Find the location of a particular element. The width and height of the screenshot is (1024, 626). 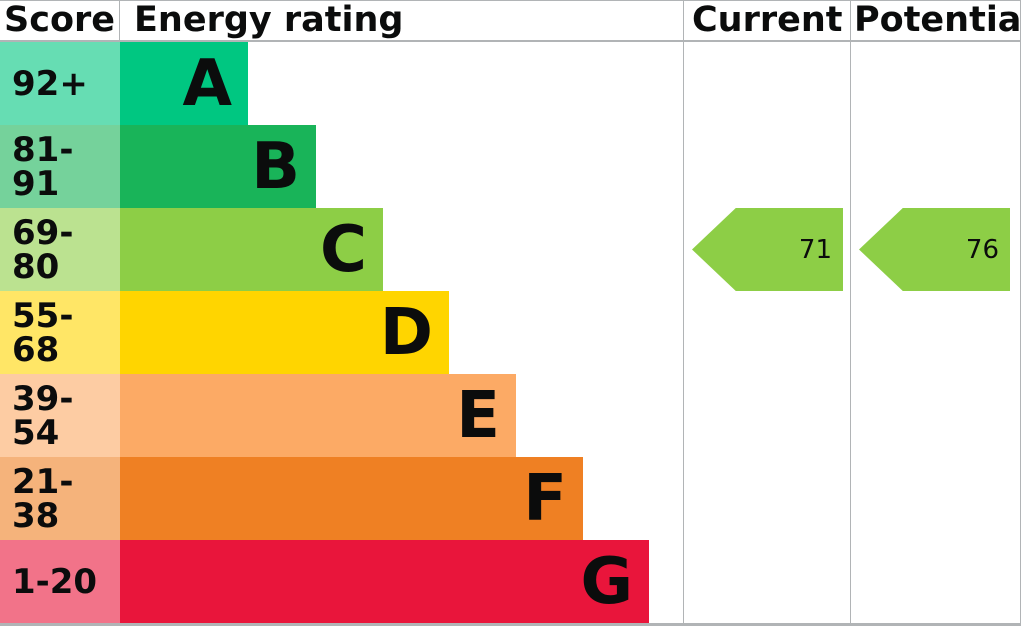

band-row-d: 55-68 D is located at coordinates (341, 332).